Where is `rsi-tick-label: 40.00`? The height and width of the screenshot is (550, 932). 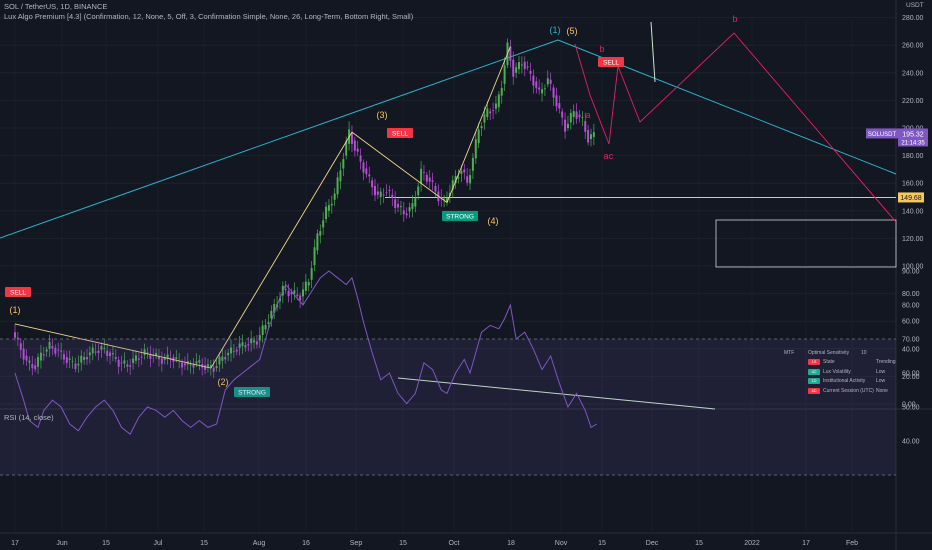 rsi-tick-label: 40.00 is located at coordinates (911, 442).